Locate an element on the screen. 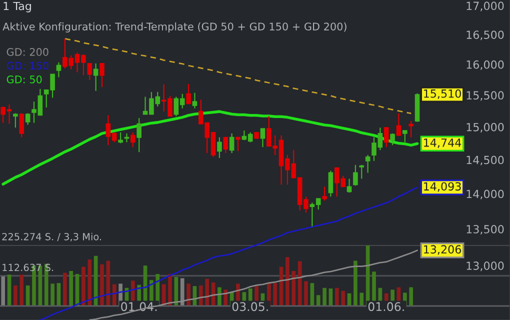  y-tick-label: 15,500 is located at coordinates (485, 96).